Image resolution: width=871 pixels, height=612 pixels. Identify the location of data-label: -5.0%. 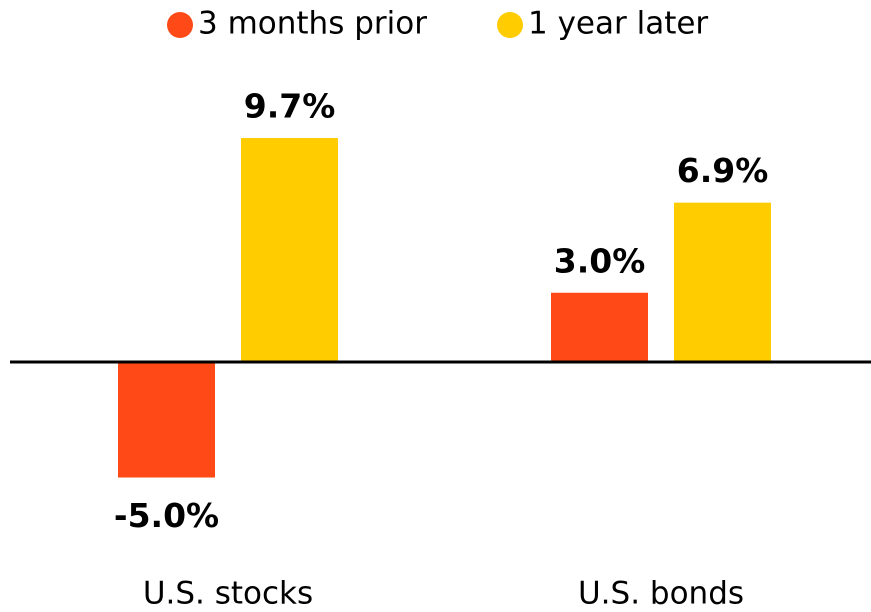
(166, 515).